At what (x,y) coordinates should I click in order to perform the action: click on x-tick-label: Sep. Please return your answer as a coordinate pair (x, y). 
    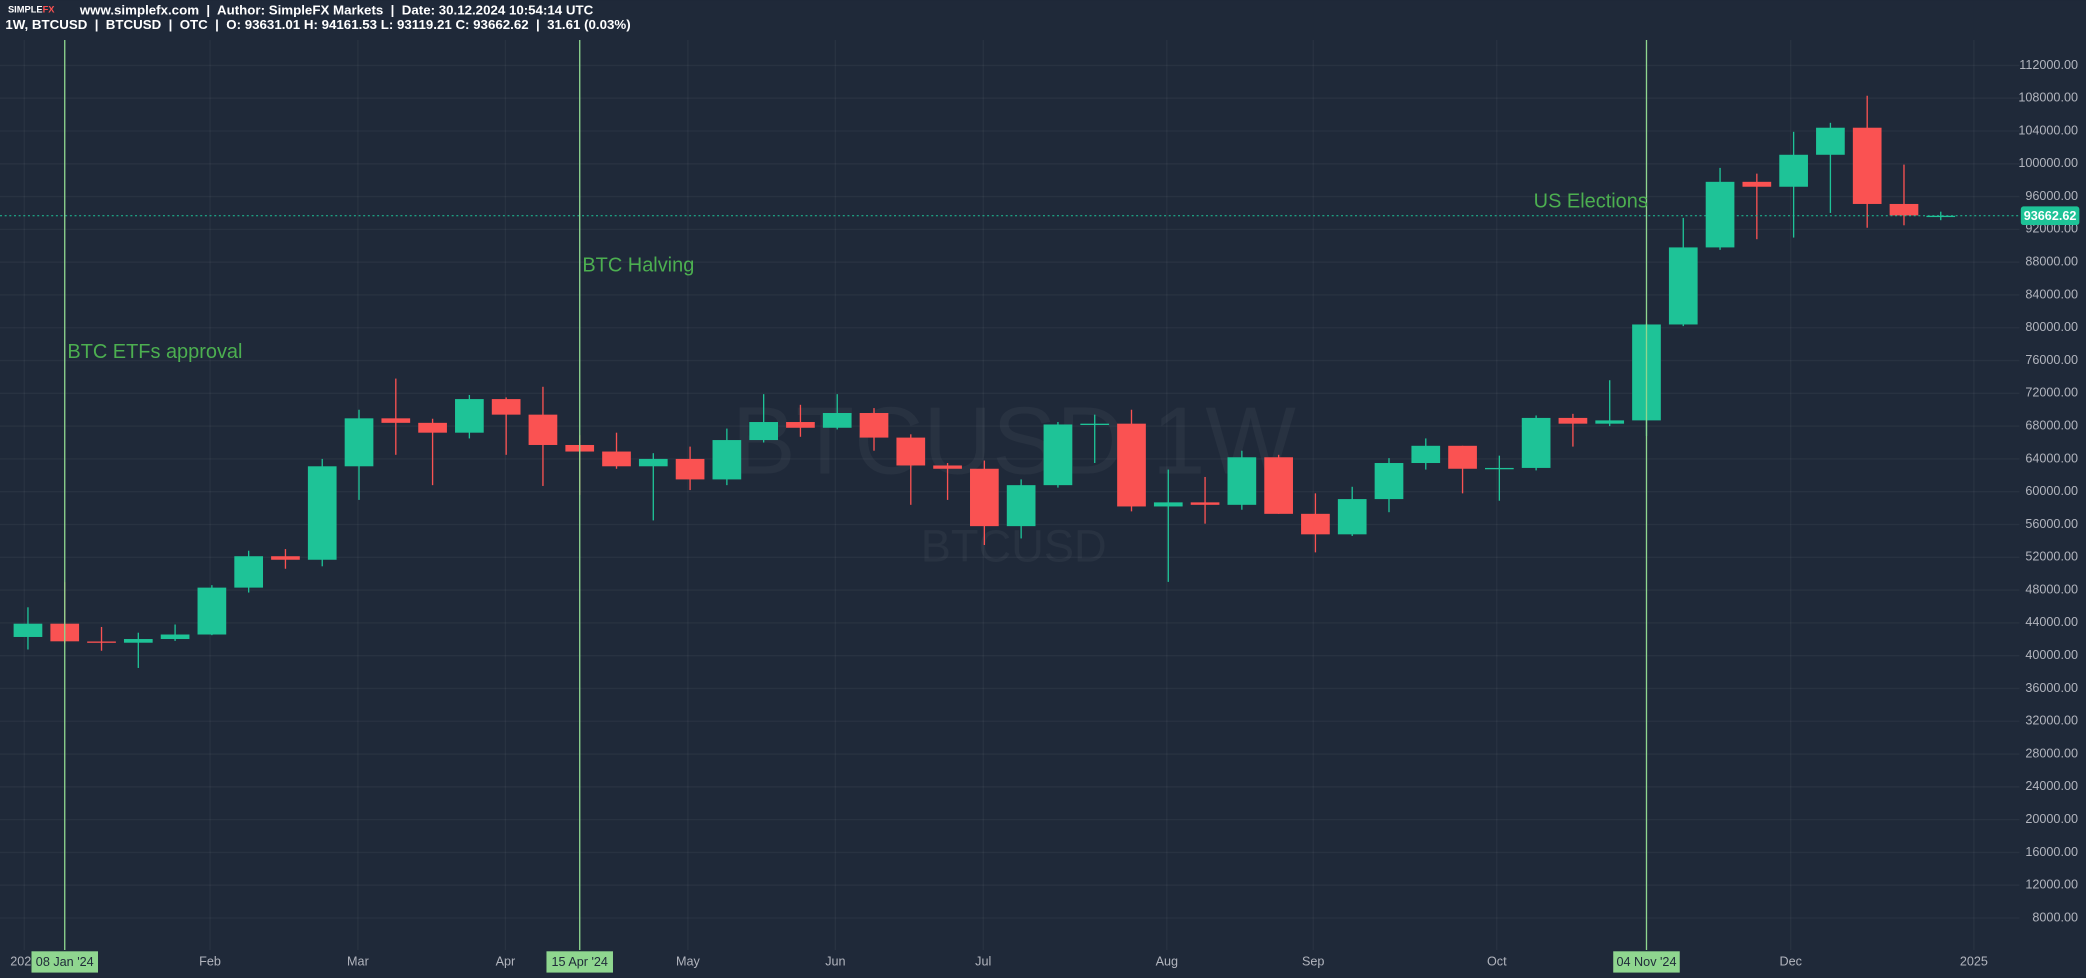
    Looking at the image, I should click on (1313, 961).